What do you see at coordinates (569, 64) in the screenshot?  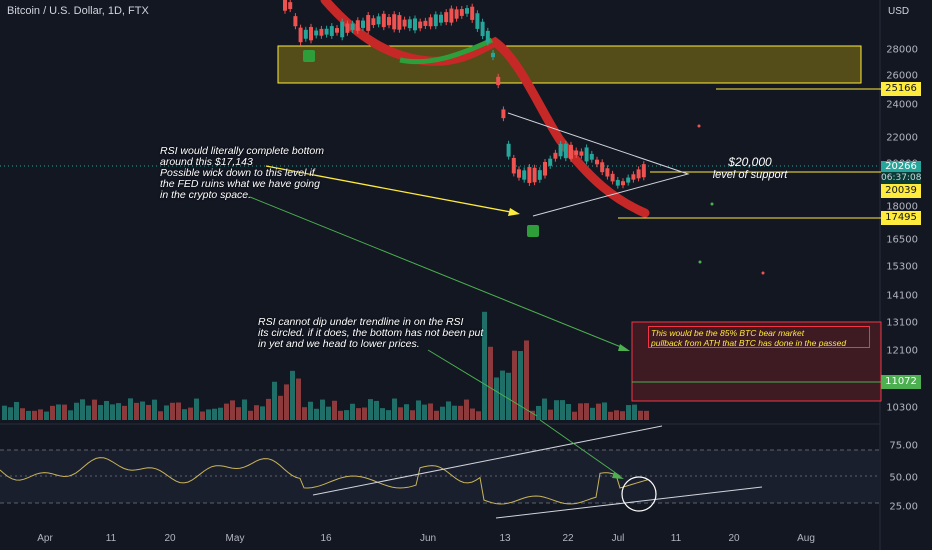 I see `resistance-zone` at bounding box center [569, 64].